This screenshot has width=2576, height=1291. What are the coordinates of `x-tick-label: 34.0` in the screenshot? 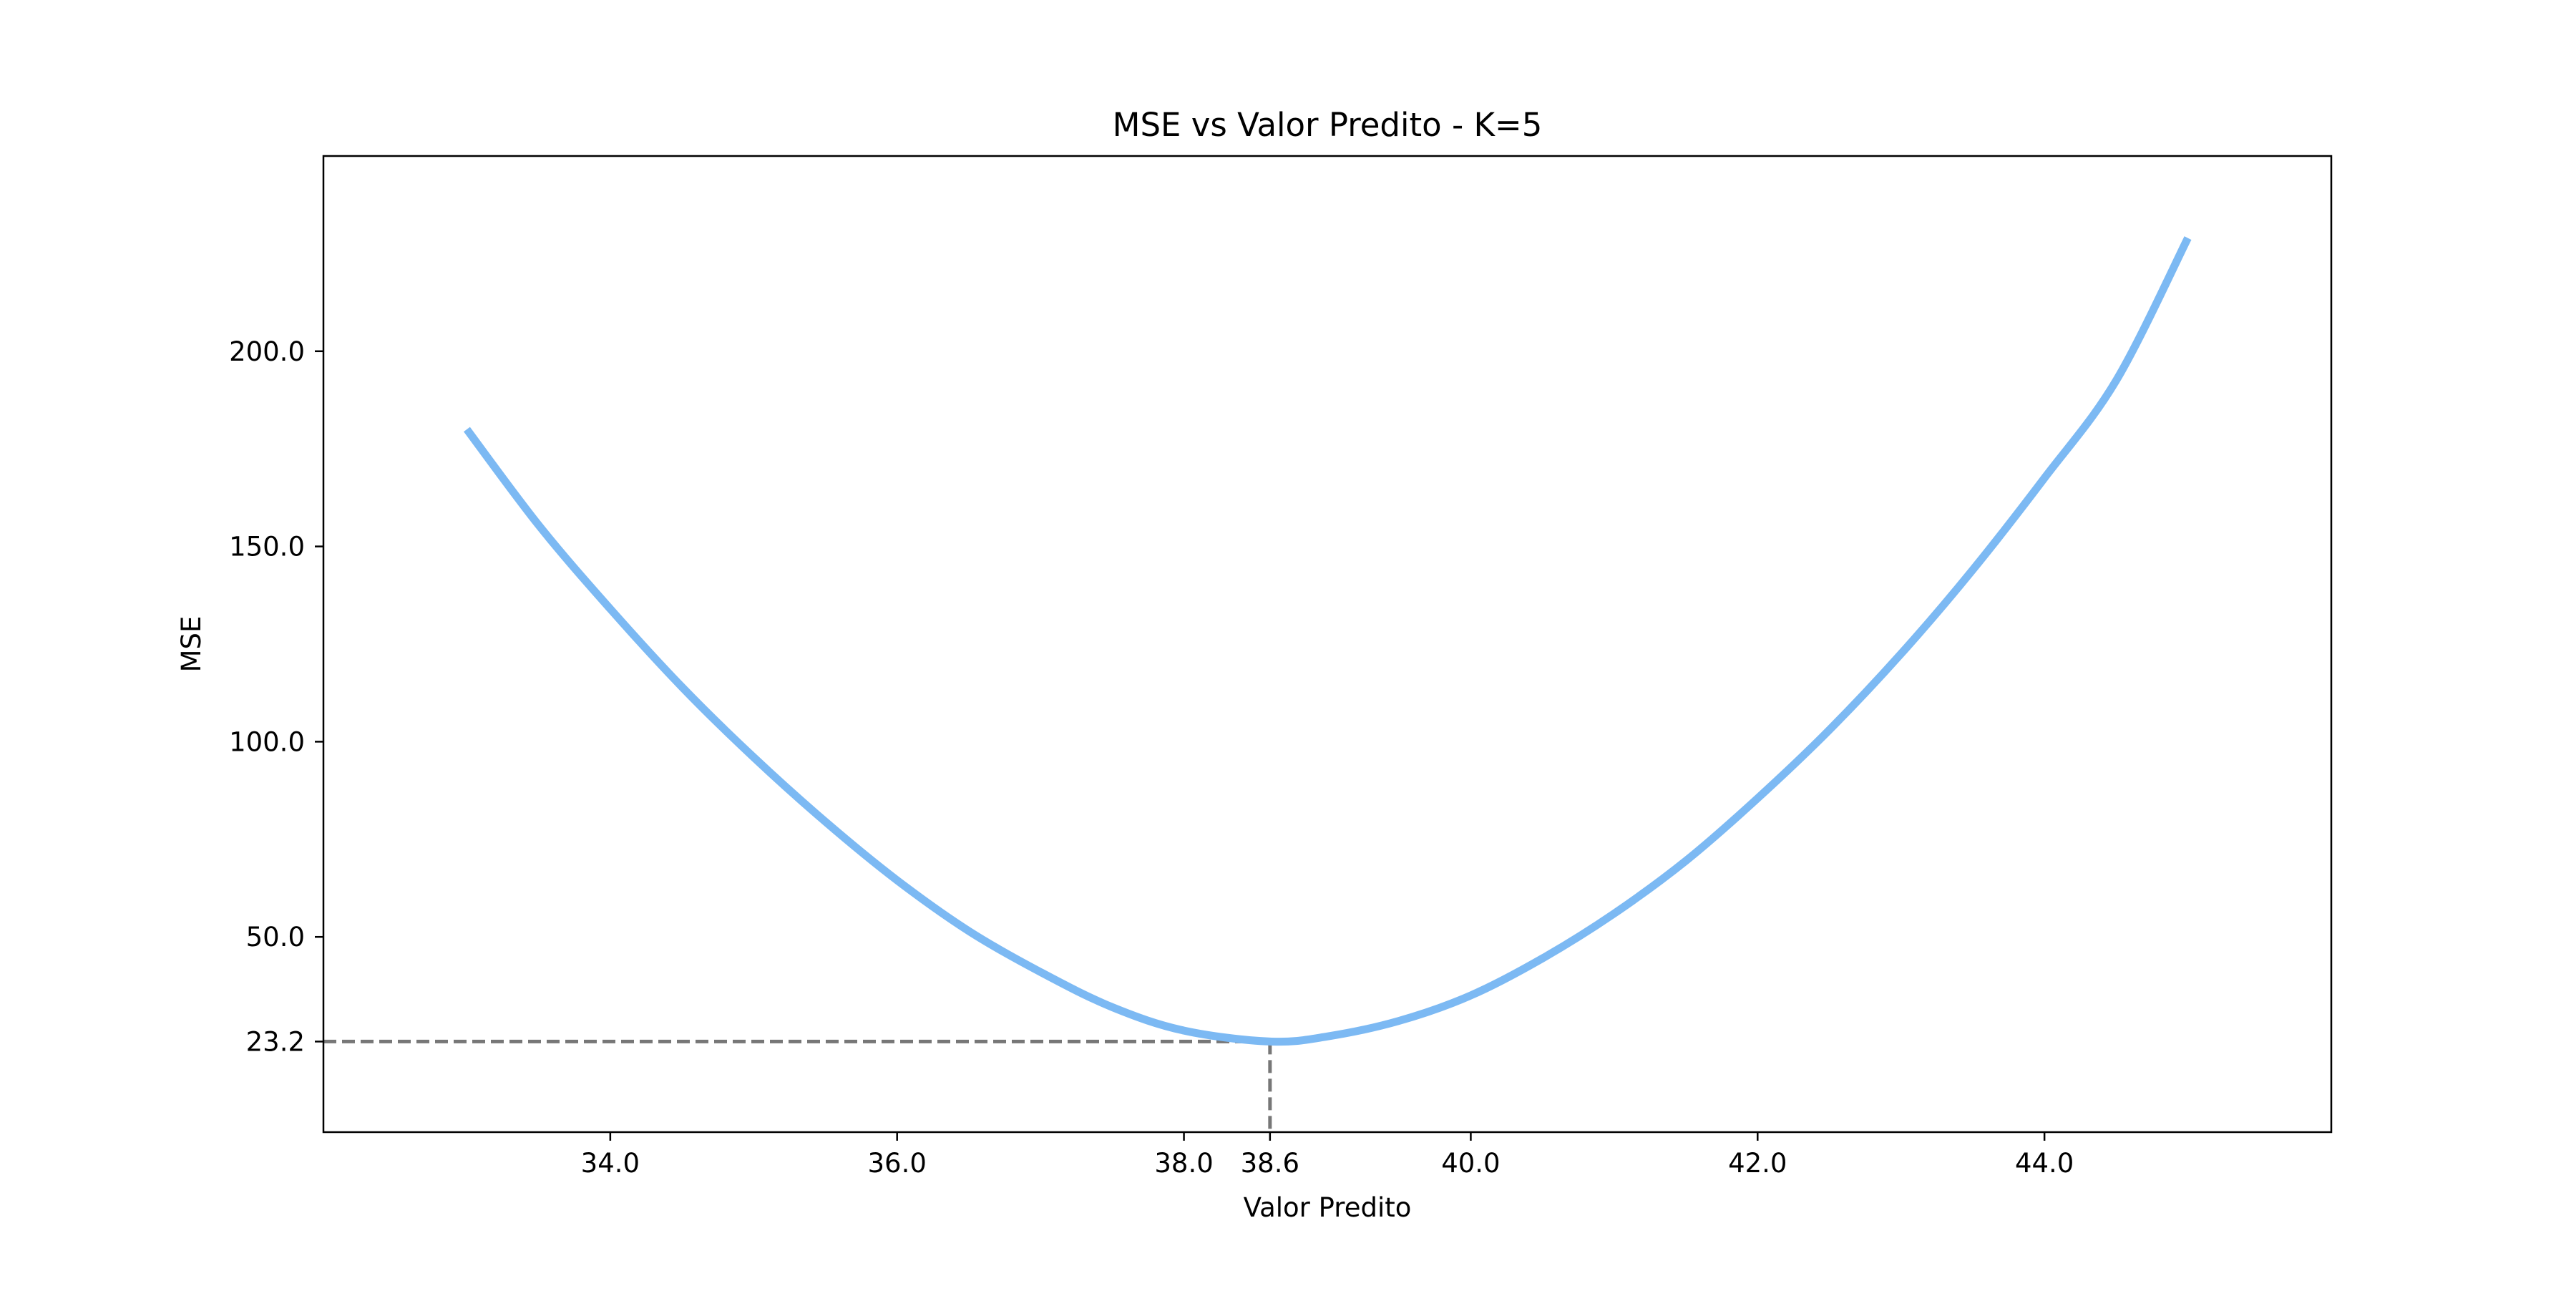 It's located at (610, 1163).